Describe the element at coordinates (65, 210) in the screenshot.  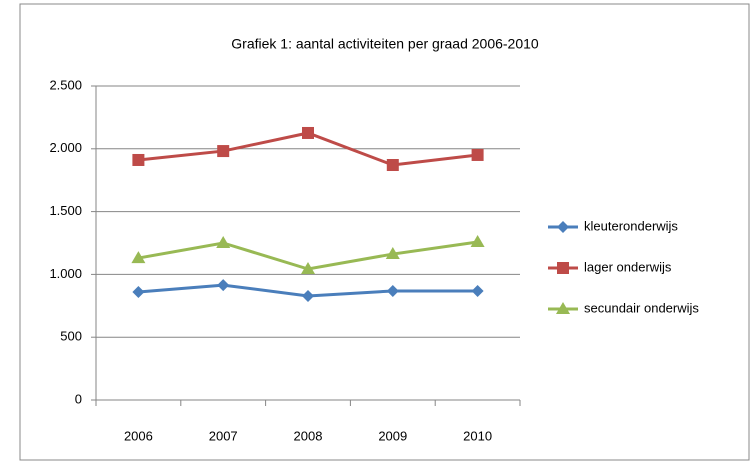
I see `y-tick-label: 1.500` at that location.